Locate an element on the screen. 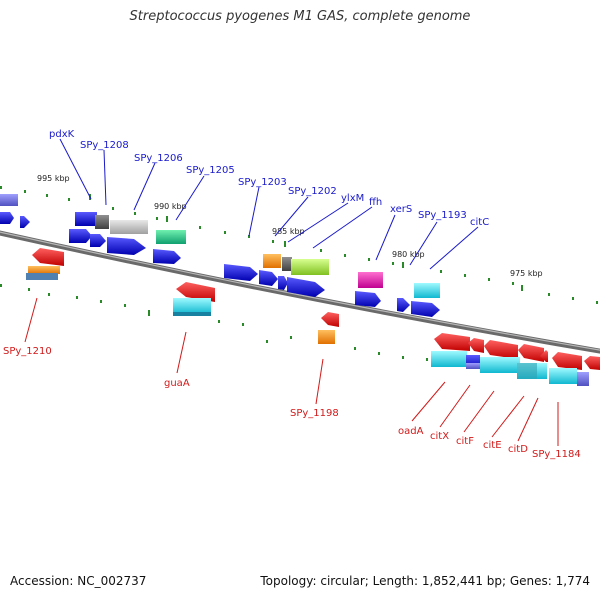 The height and width of the screenshot is (600, 600). gene-label-SPy_1206: SPy_1206 is located at coordinates (158, 158).